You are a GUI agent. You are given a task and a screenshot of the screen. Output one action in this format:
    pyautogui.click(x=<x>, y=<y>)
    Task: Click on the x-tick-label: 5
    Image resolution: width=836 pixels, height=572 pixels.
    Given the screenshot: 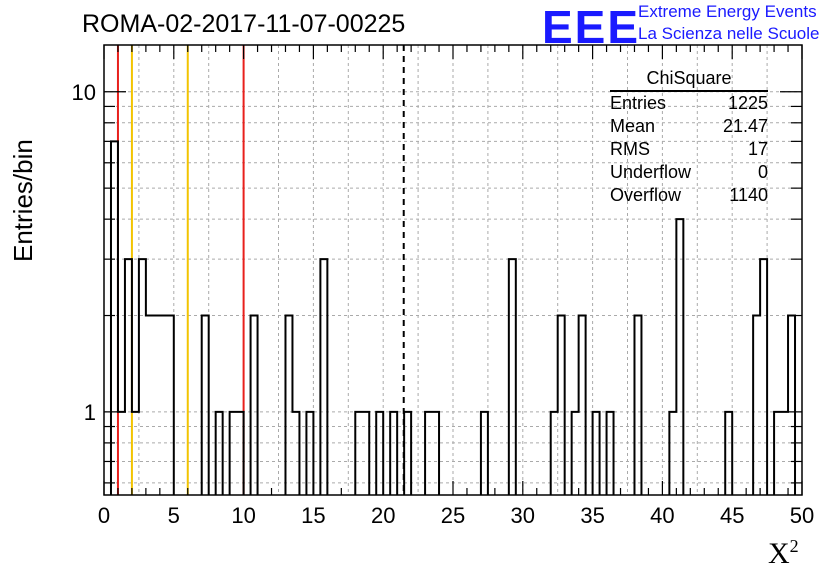 What is the action you would take?
    pyautogui.click(x=174, y=515)
    